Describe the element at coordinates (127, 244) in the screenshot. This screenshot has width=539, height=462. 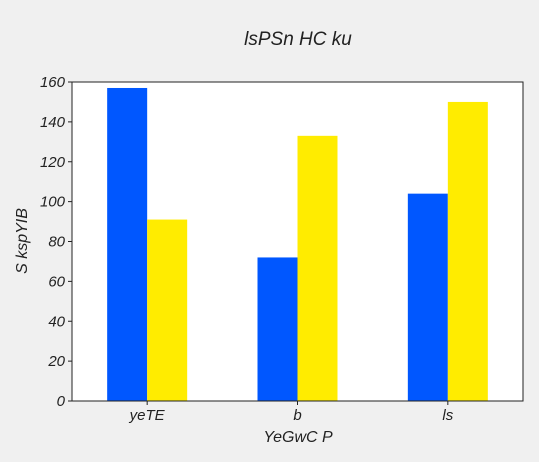
I see `bar-series1-yeTE` at that location.